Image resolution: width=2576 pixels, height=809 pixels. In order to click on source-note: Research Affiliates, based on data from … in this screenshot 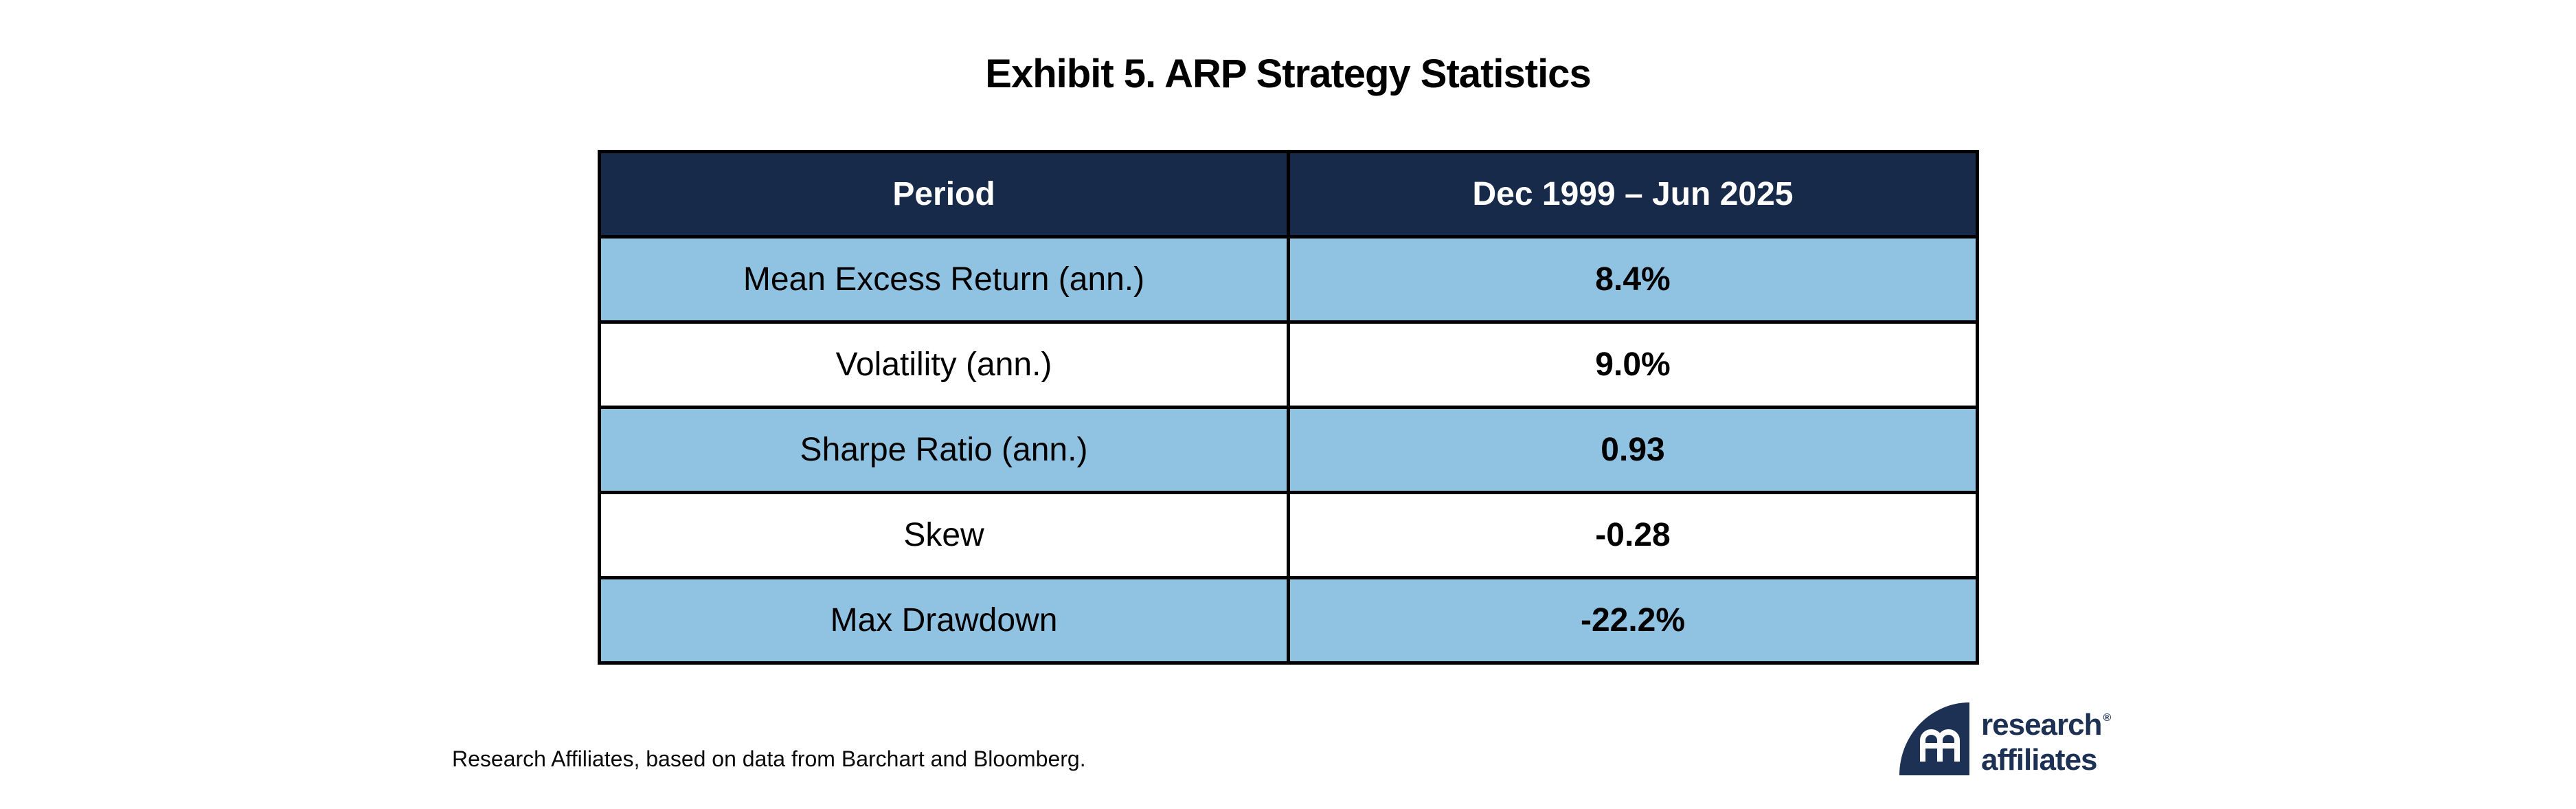, I will do `click(769, 758)`.